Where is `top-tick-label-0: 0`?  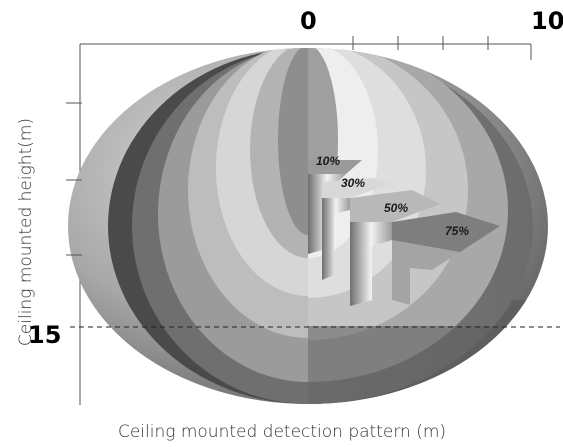 top-tick-label-0: 0 is located at coordinates (308, 21).